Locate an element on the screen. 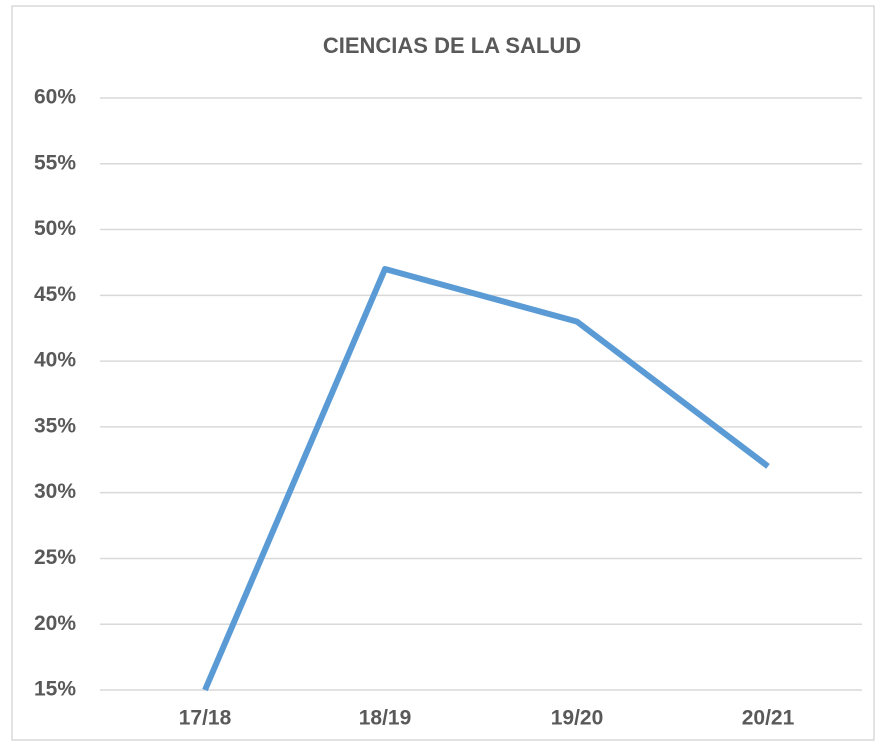  y-tick-label: 60% is located at coordinates (55, 97).